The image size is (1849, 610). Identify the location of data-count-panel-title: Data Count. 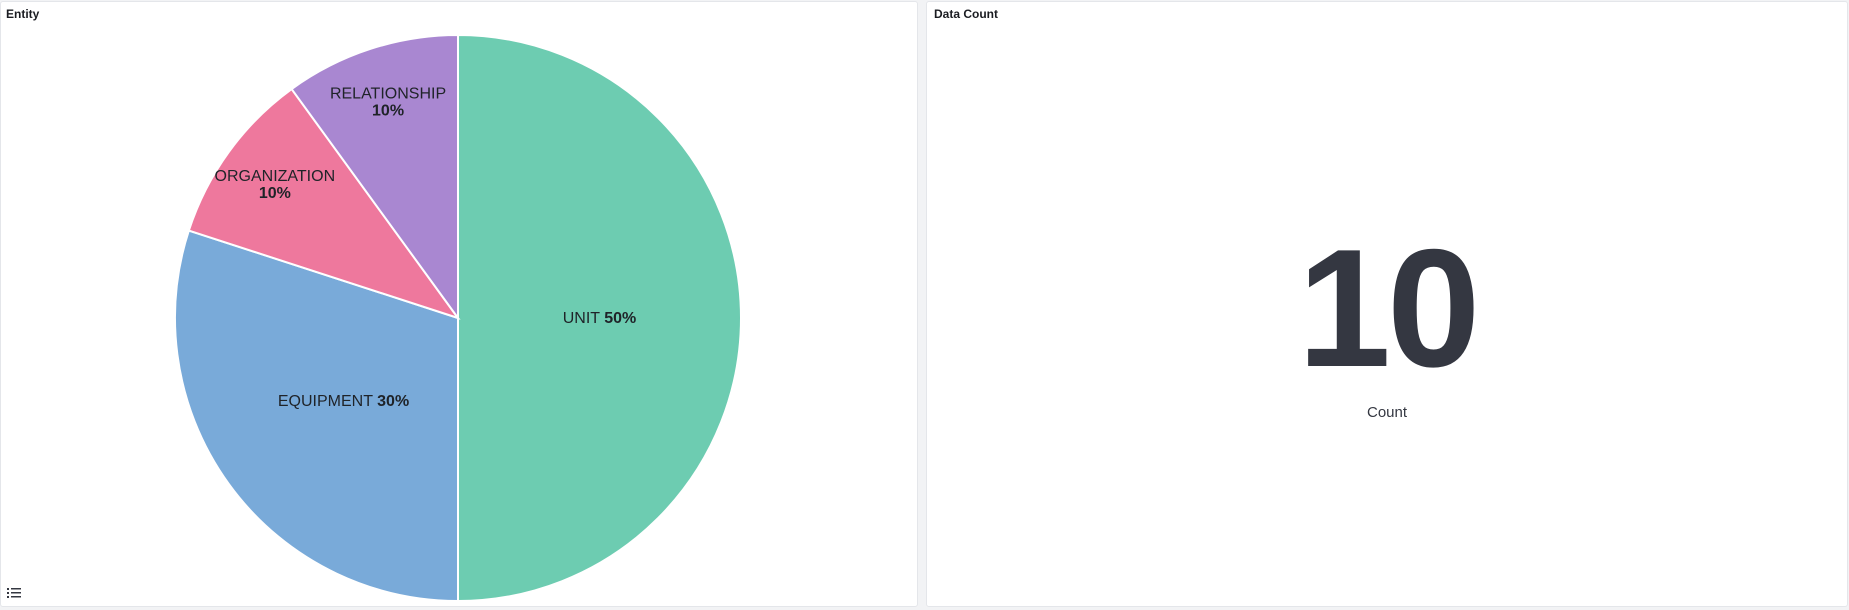
(966, 14).